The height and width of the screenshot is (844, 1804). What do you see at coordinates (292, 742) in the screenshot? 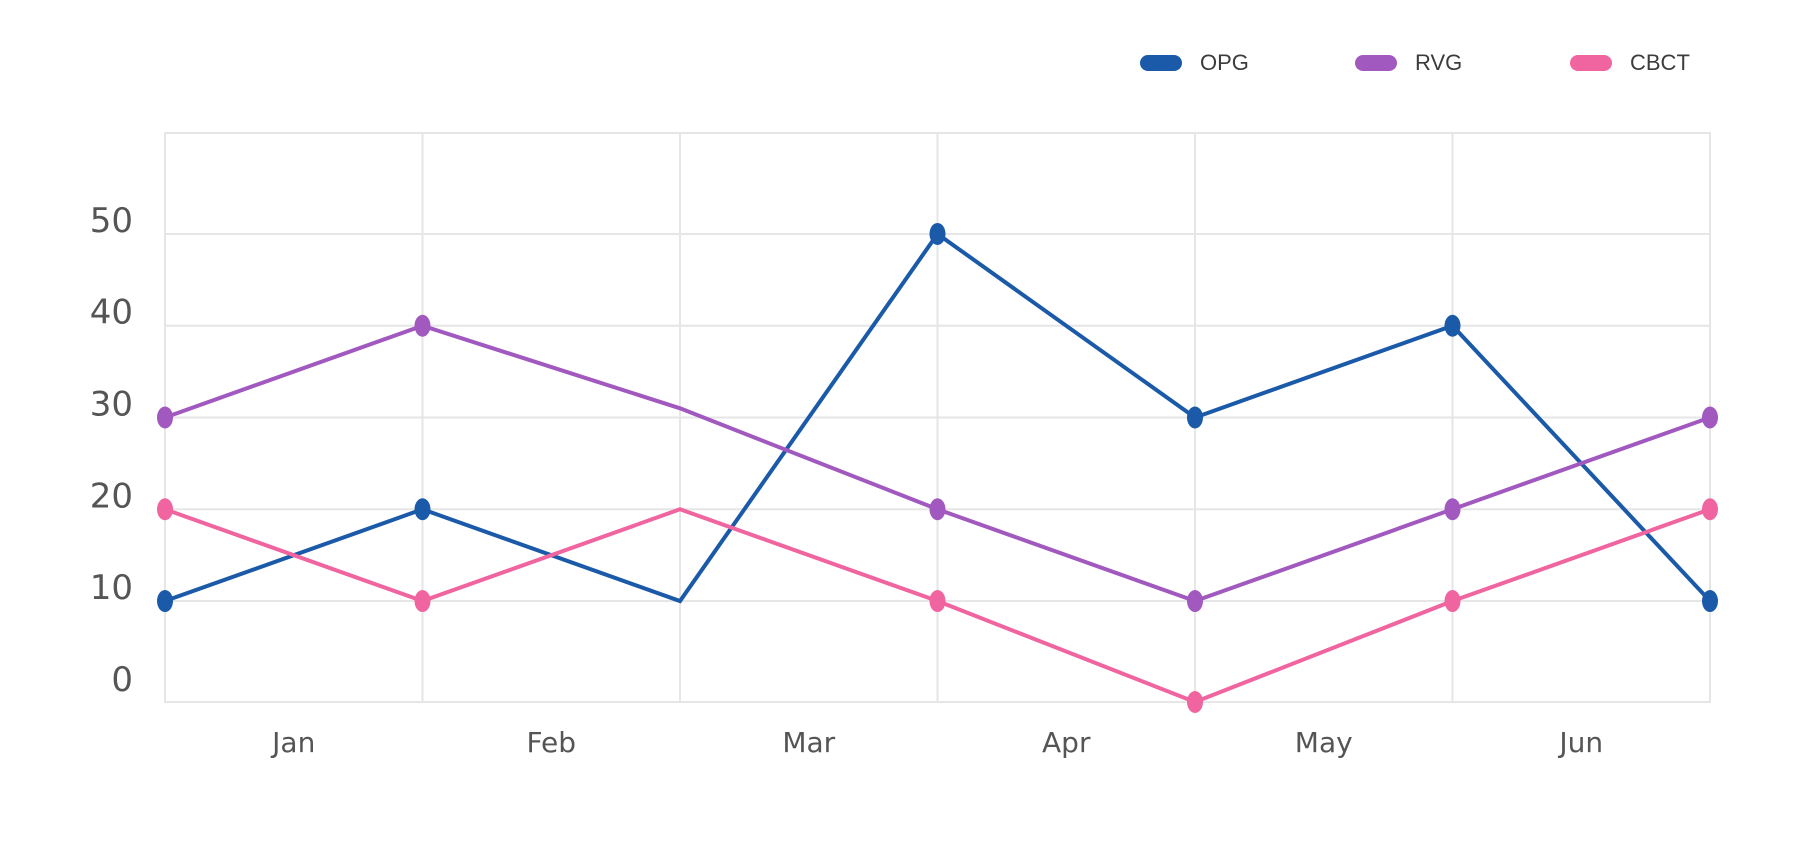
I see `x-tick-label: Jan` at bounding box center [292, 742].